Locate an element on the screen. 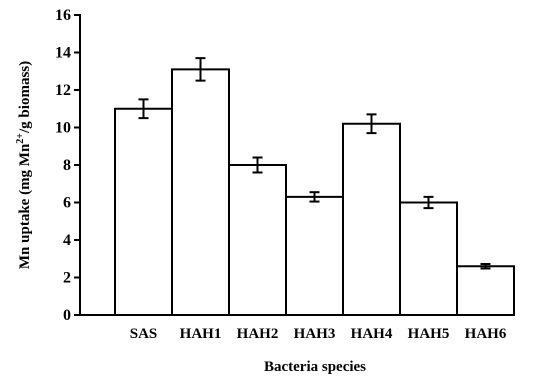 This screenshot has height=379, width=551. y-axis-title-main: Mn uptake (mg Mn is located at coordinates (25, 206).